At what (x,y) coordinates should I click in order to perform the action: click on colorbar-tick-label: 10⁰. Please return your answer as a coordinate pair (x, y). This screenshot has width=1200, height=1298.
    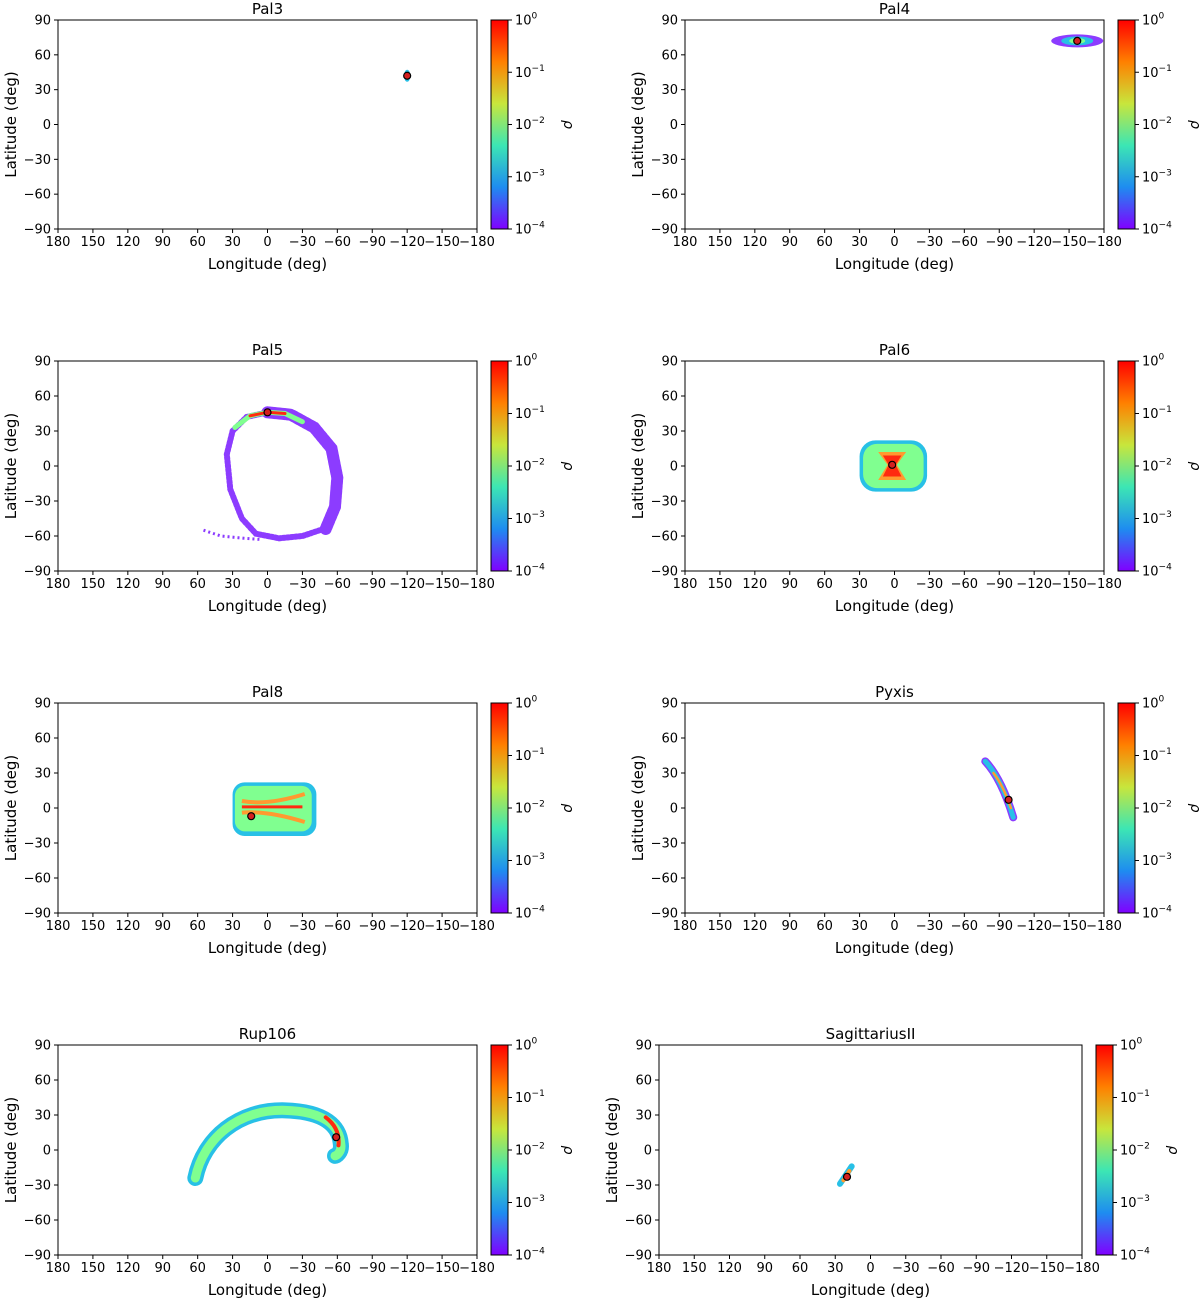
    Looking at the image, I should click on (1153, 703).